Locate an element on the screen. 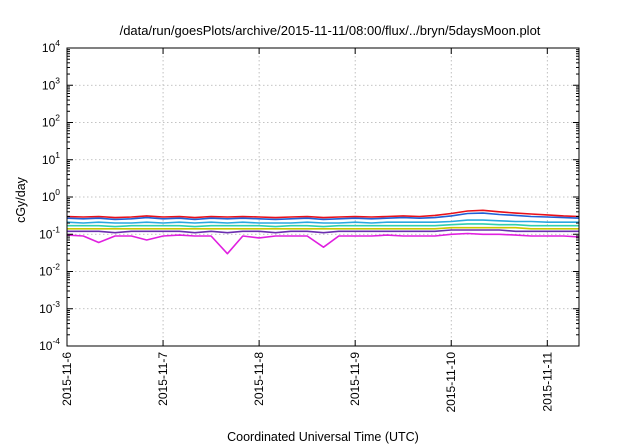 The width and height of the screenshot is (640, 448). y-tick-label: 10⁻² is located at coordinates (49, 270).